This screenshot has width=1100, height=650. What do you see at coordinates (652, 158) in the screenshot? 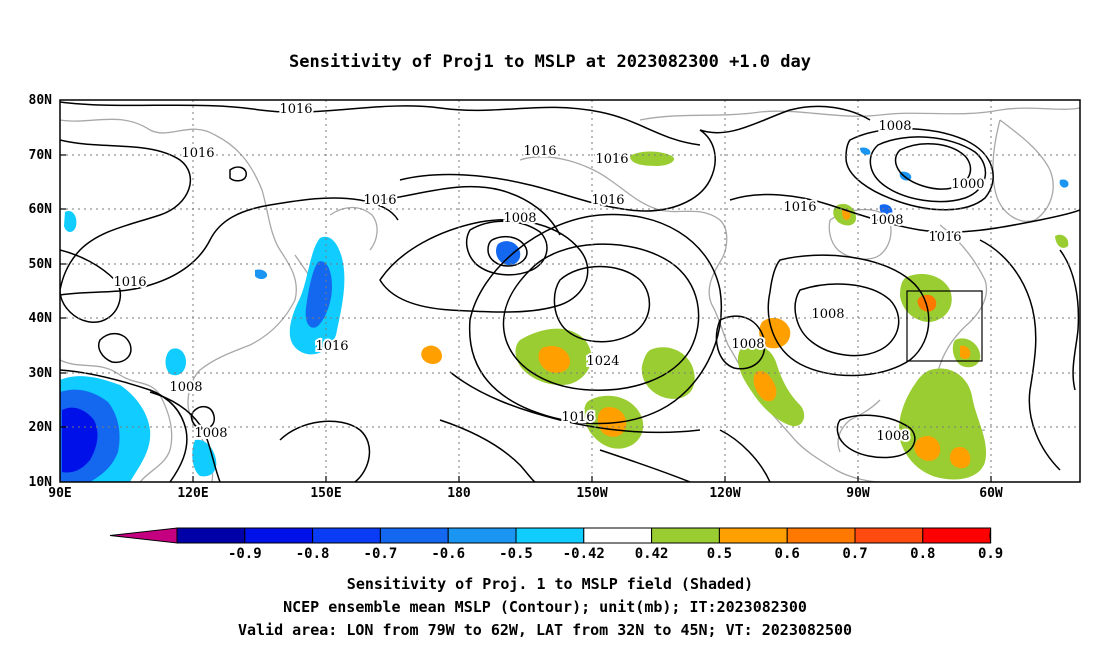
I see `arctic-positive` at bounding box center [652, 158].